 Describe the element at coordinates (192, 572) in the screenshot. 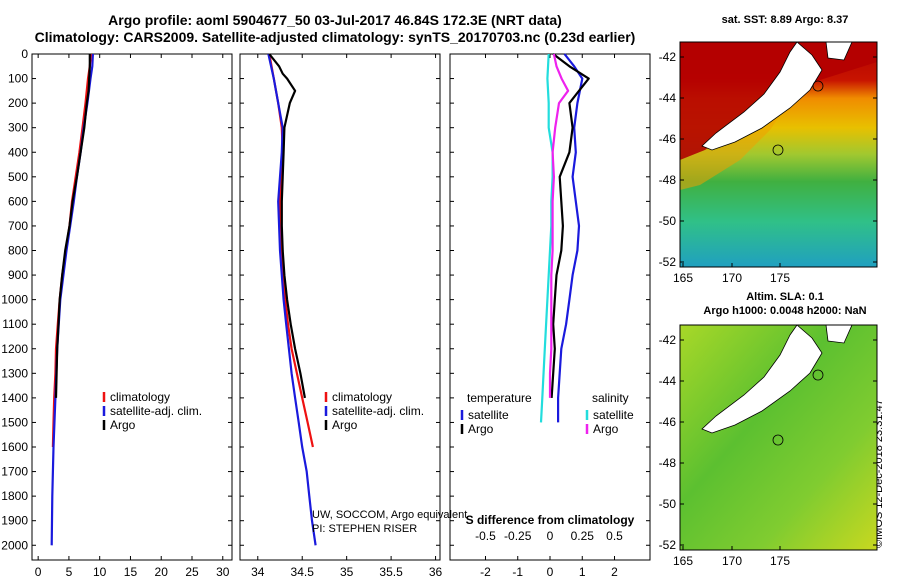

I see `x-tick-label: 25` at that location.